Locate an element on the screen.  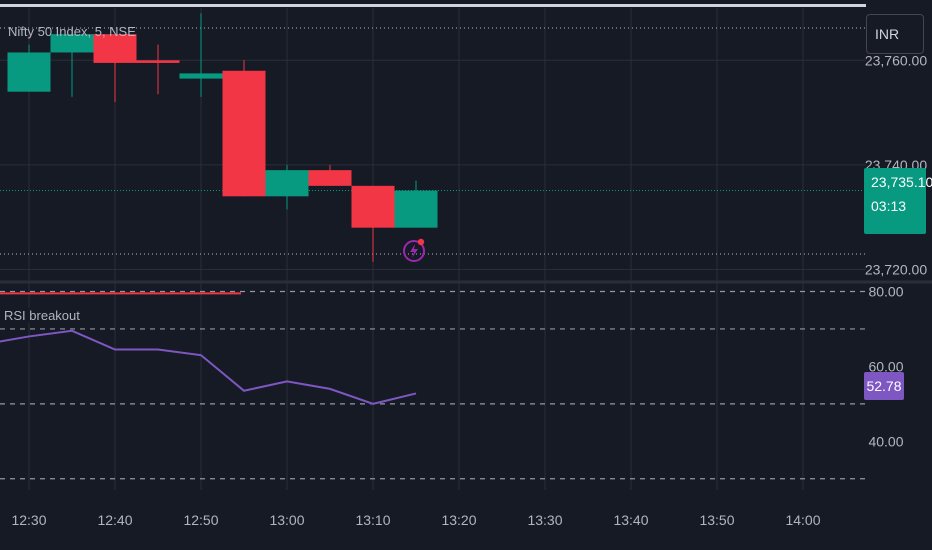
price-tick-label: 23,760.00 is located at coordinates (896, 60).